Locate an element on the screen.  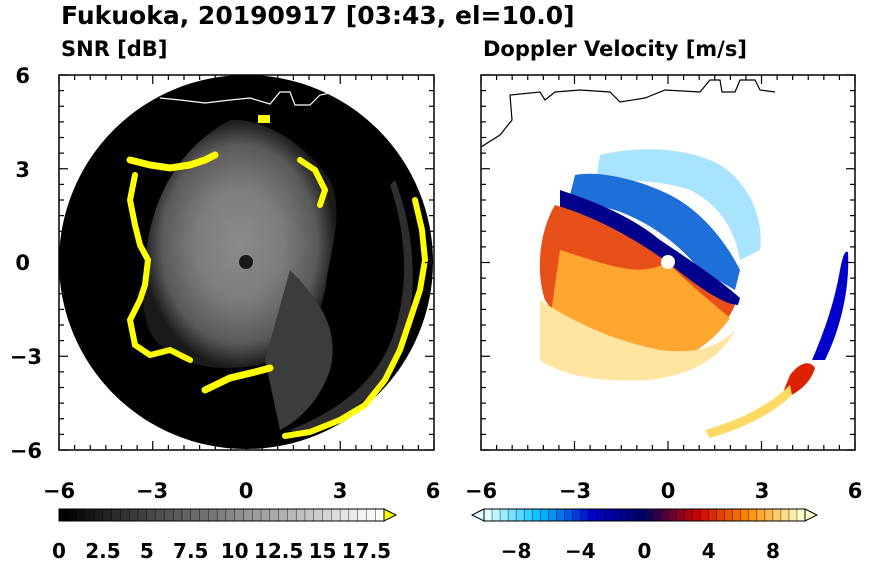
colorbar-extend-high is located at coordinates (390, 515).